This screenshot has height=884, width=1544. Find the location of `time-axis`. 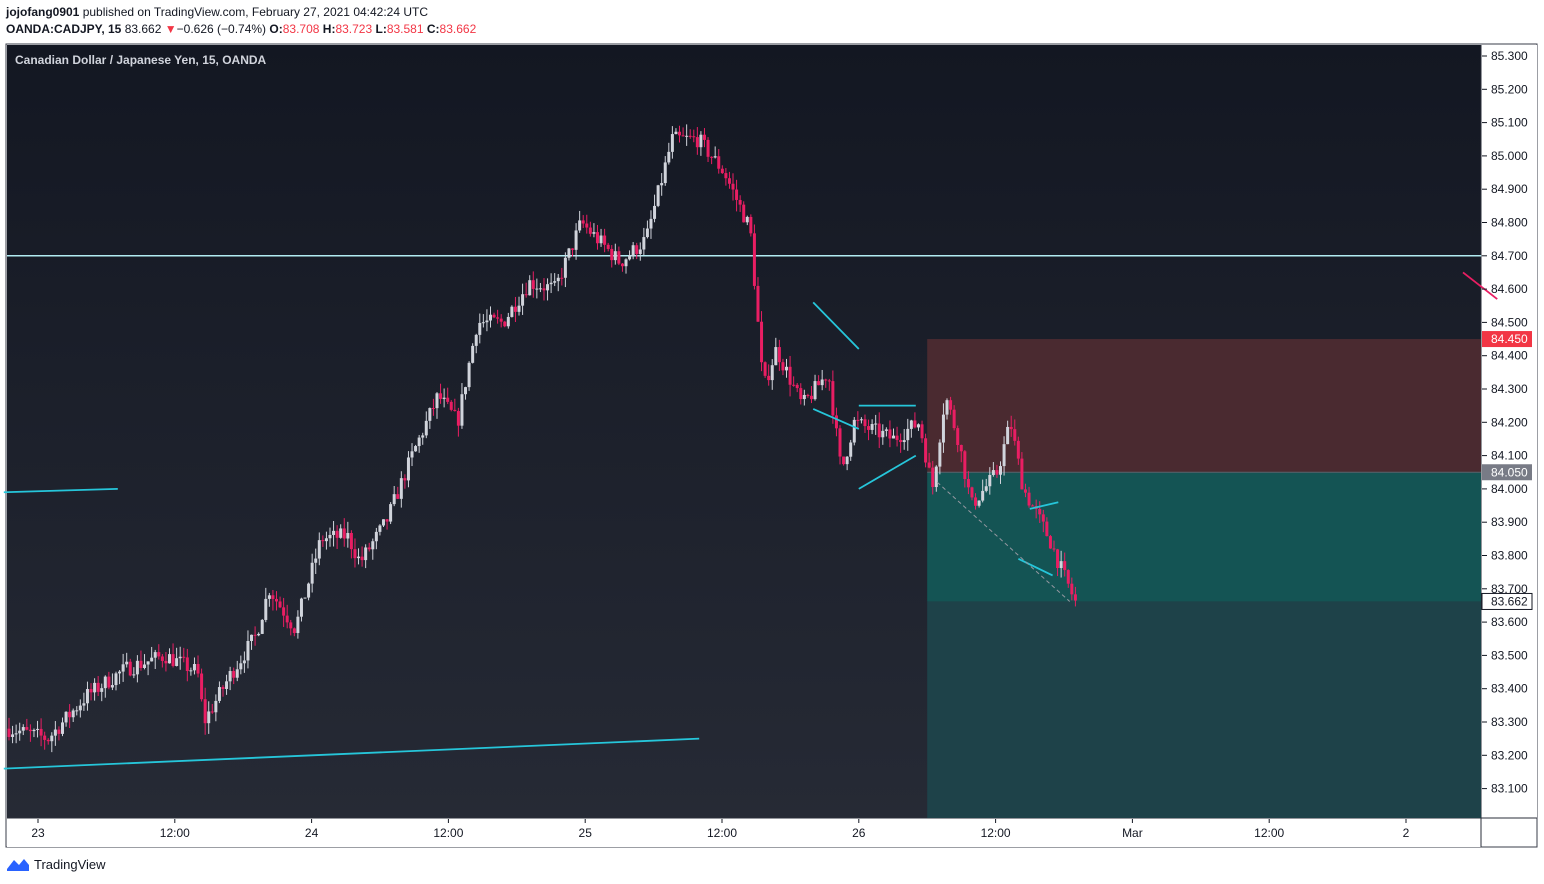

time-axis is located at coordinates (744, 833).